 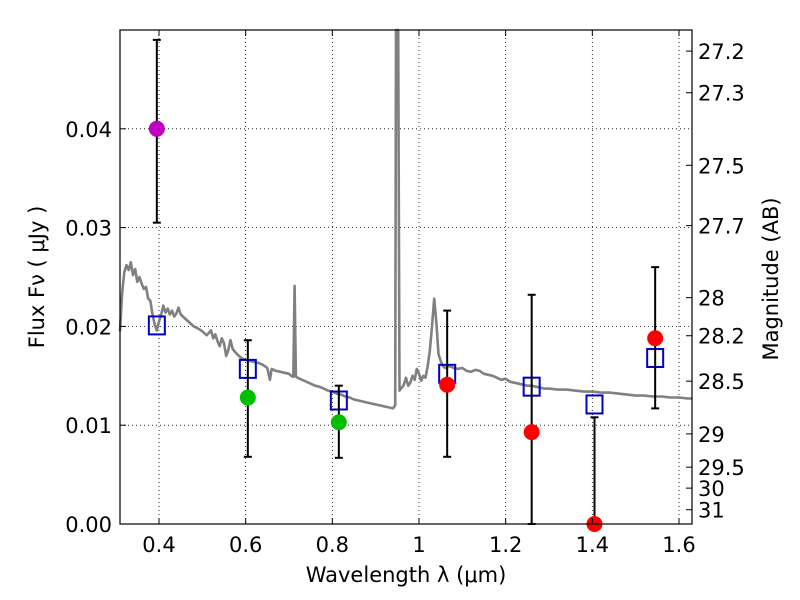 I want to click on y2-axis-title: Magnitude (AB), so click(x=771, y=278).